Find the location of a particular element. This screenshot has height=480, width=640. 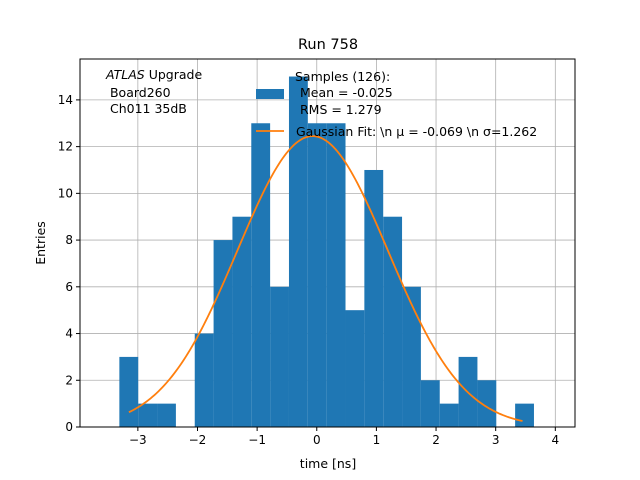

x-tick-label: 4 is located at coordinates (555, 440).